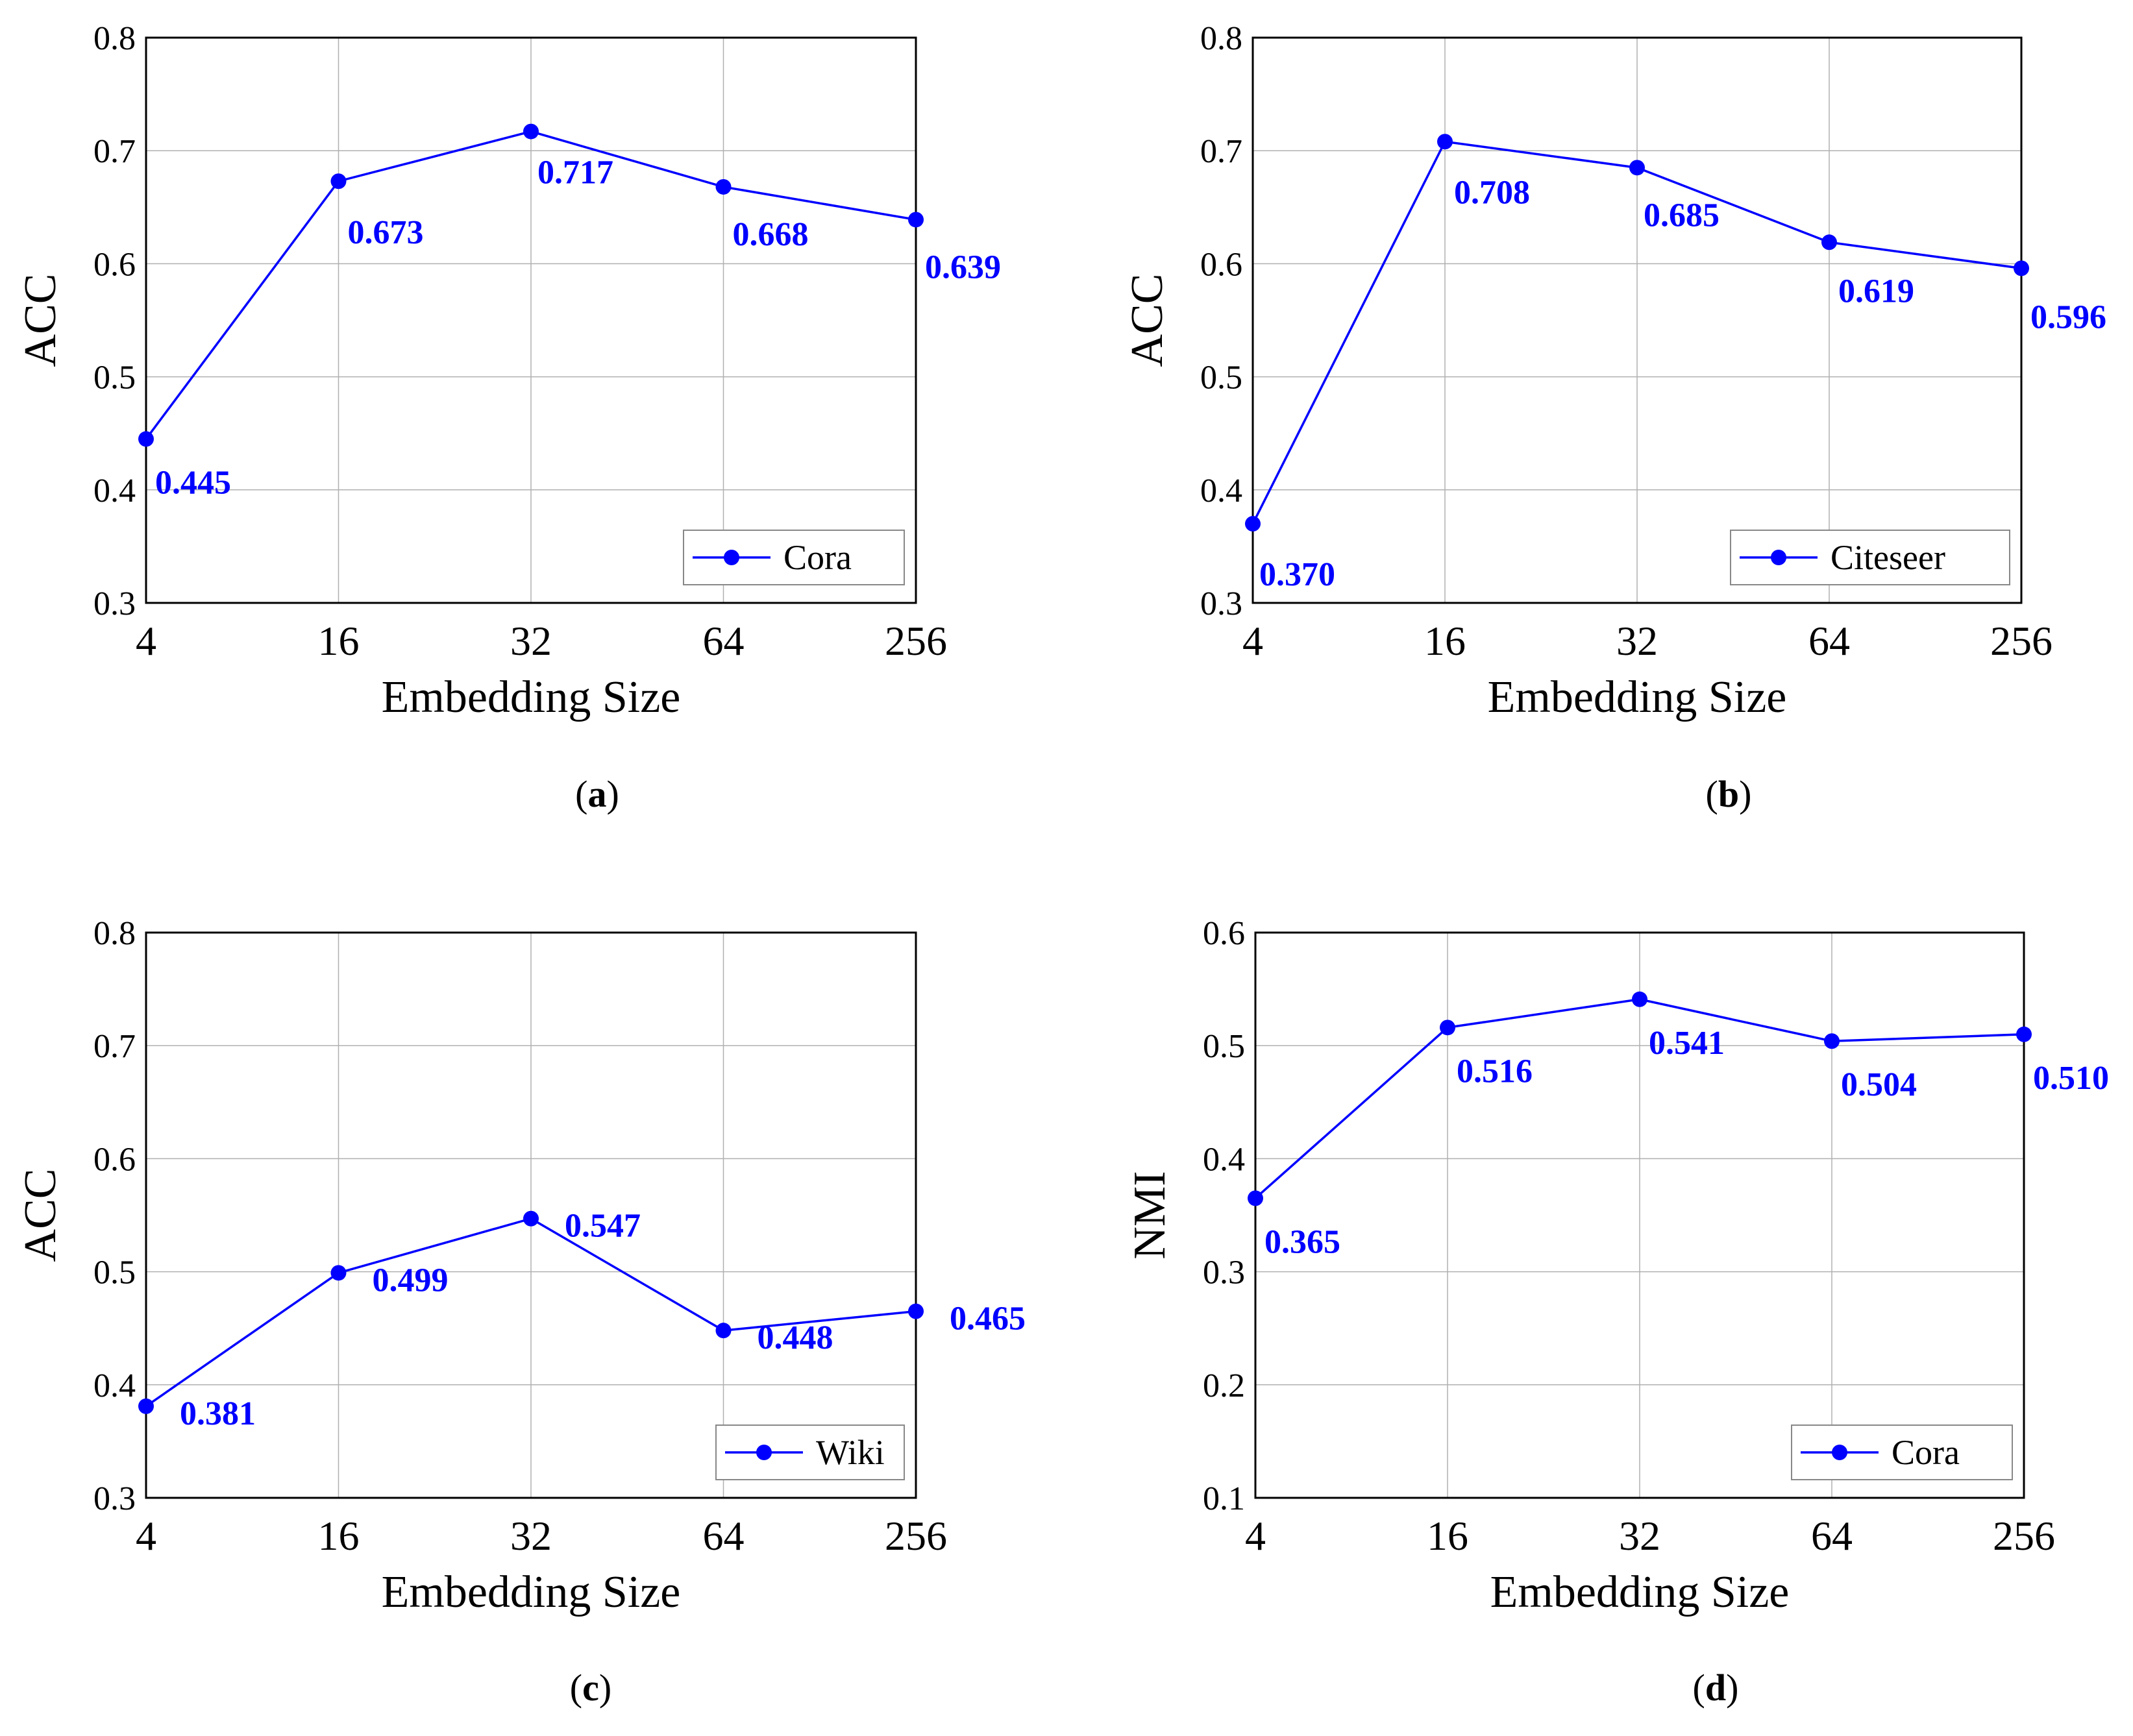 This screenshot has height=1736, width=2133. I want to click on data-label: 0.673, so click(386, 232).